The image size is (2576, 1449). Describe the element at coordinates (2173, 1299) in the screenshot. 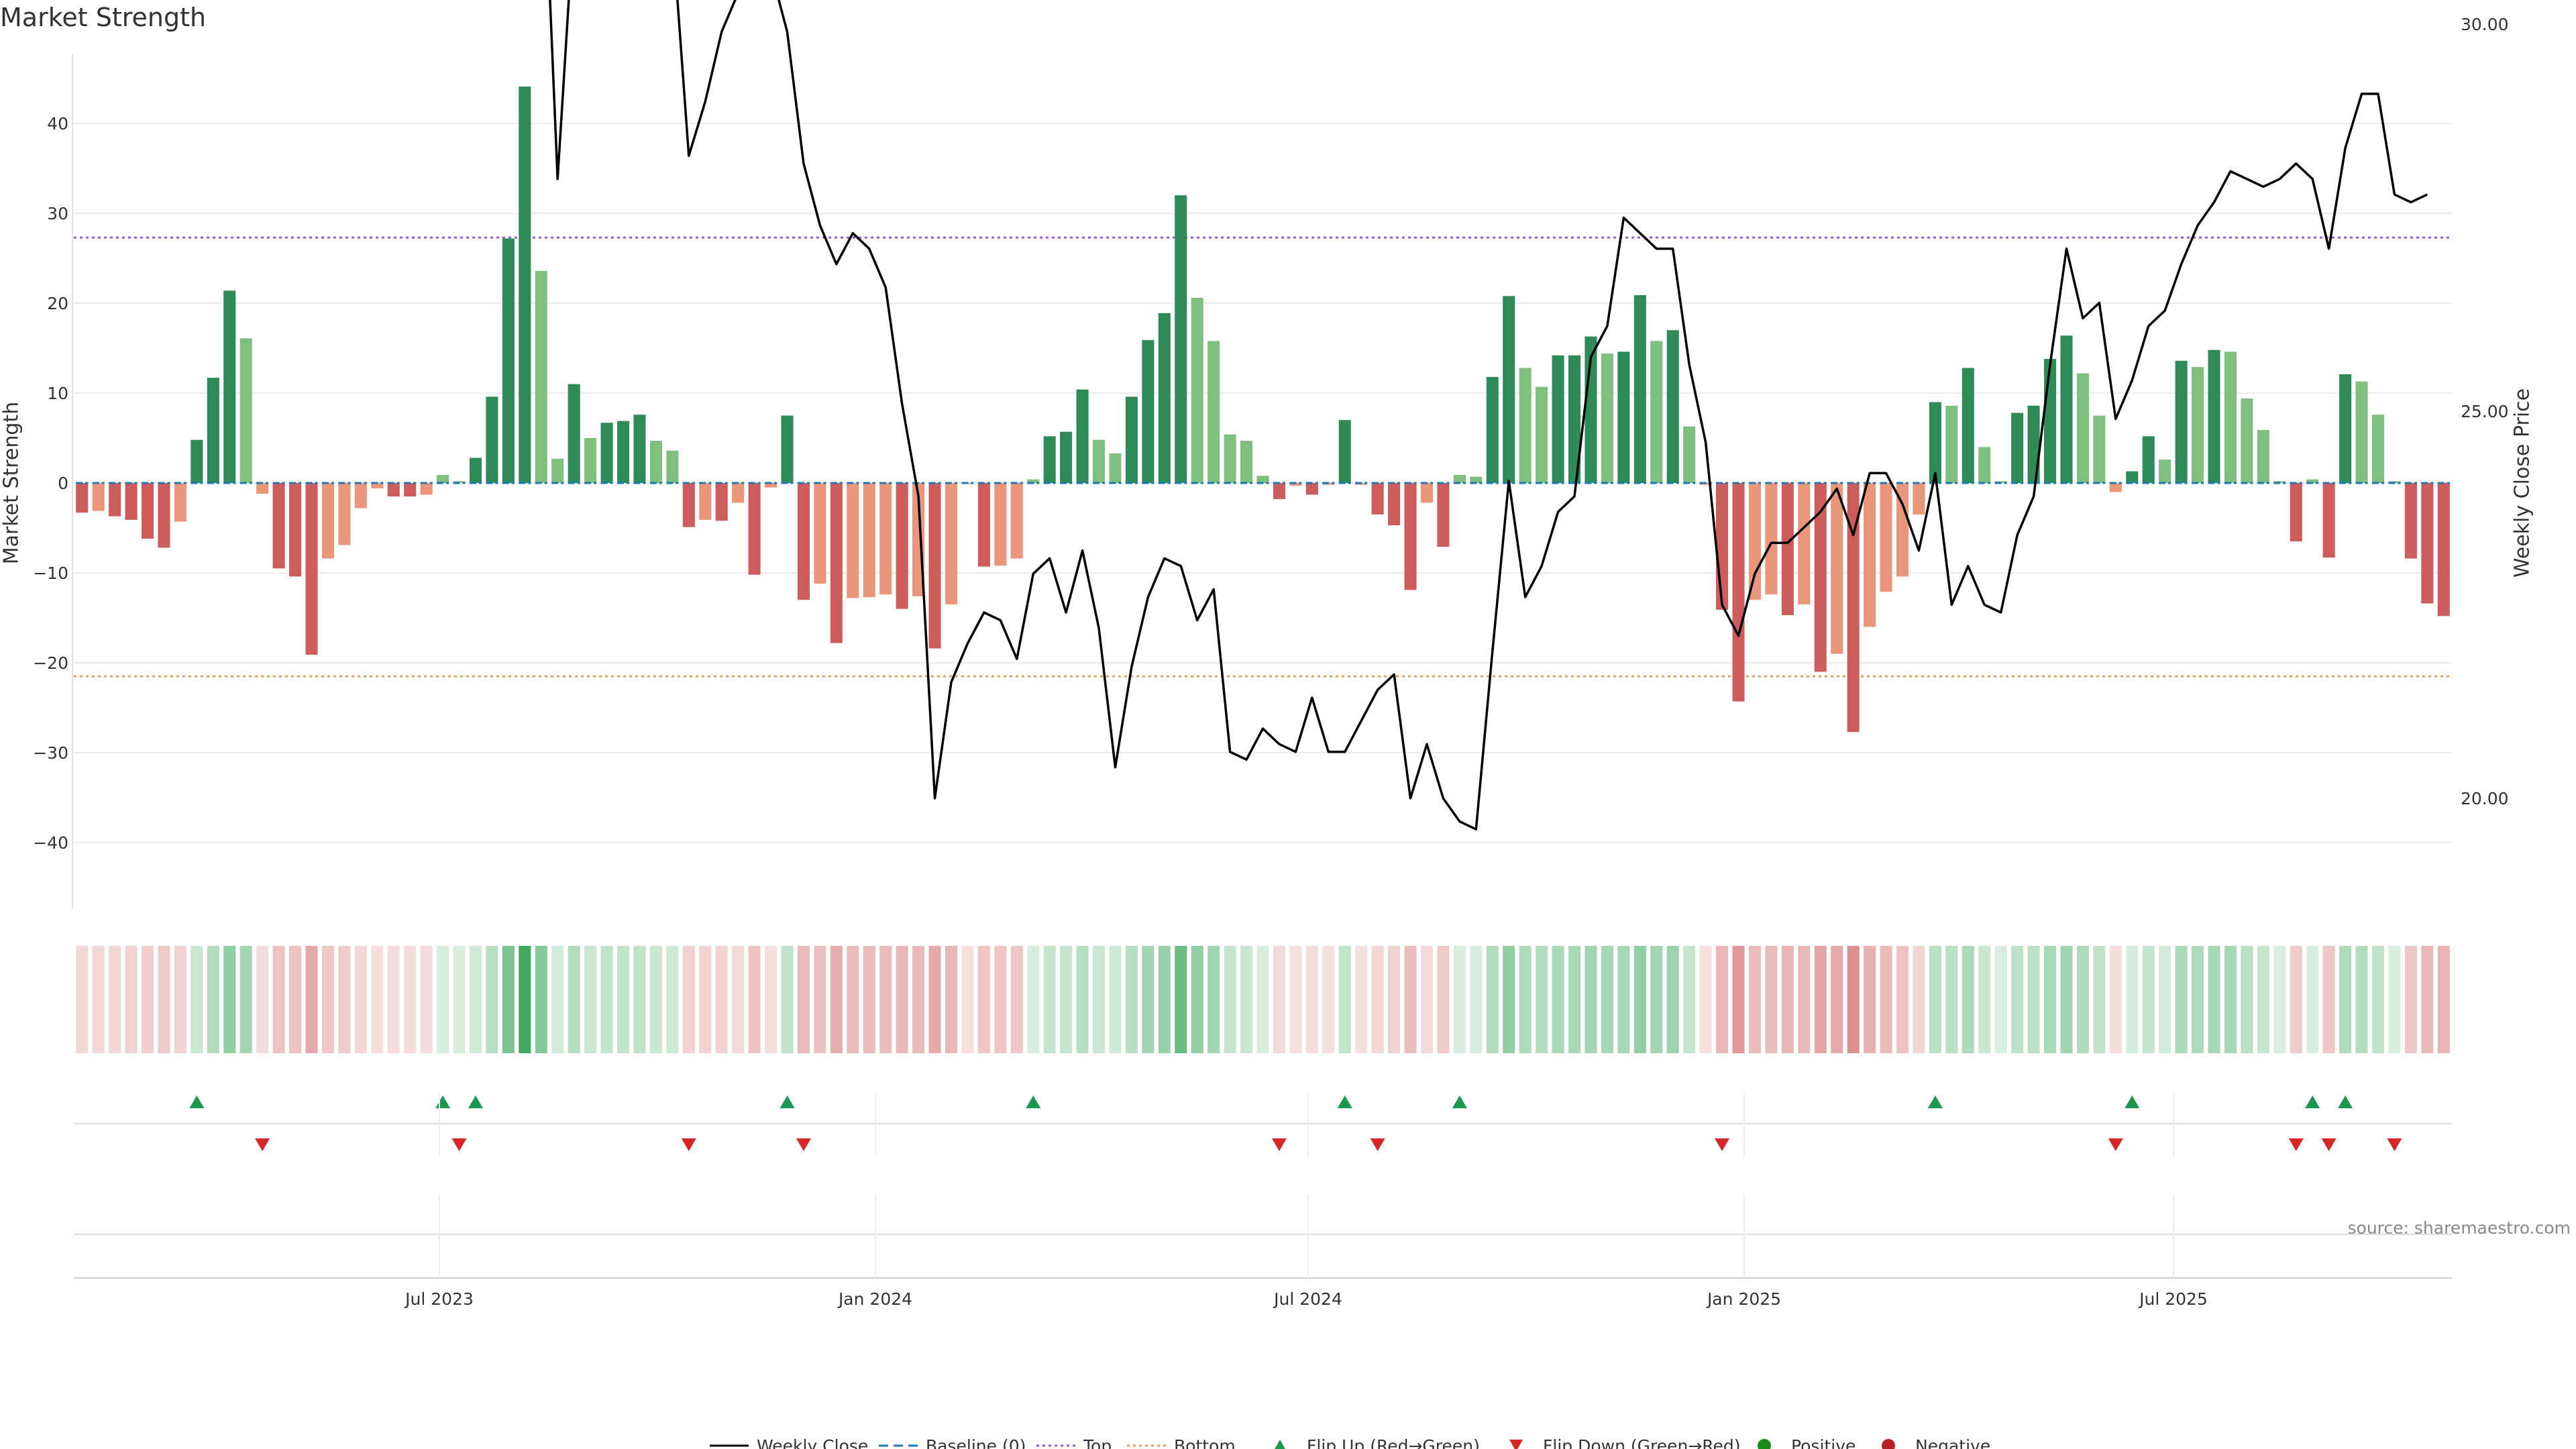

I see `x-tick-label: Jul 2025` at that location.